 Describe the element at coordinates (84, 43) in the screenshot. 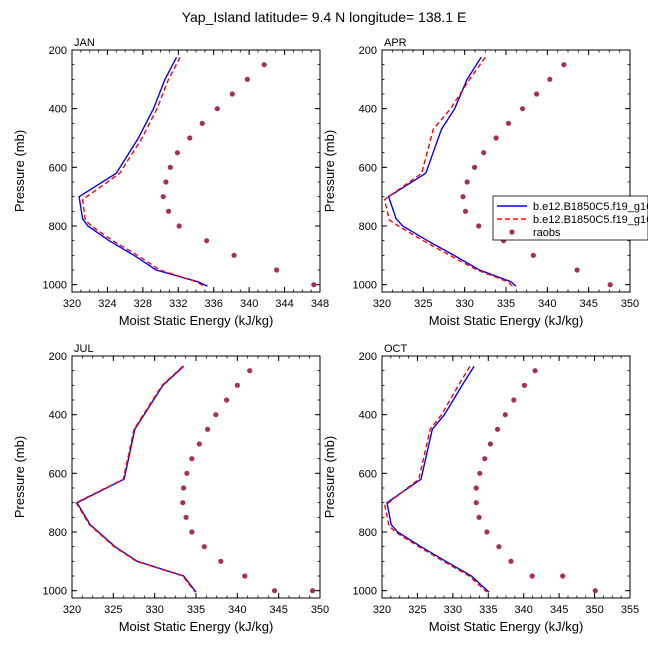

I see `panel-label: JAN` at that location.